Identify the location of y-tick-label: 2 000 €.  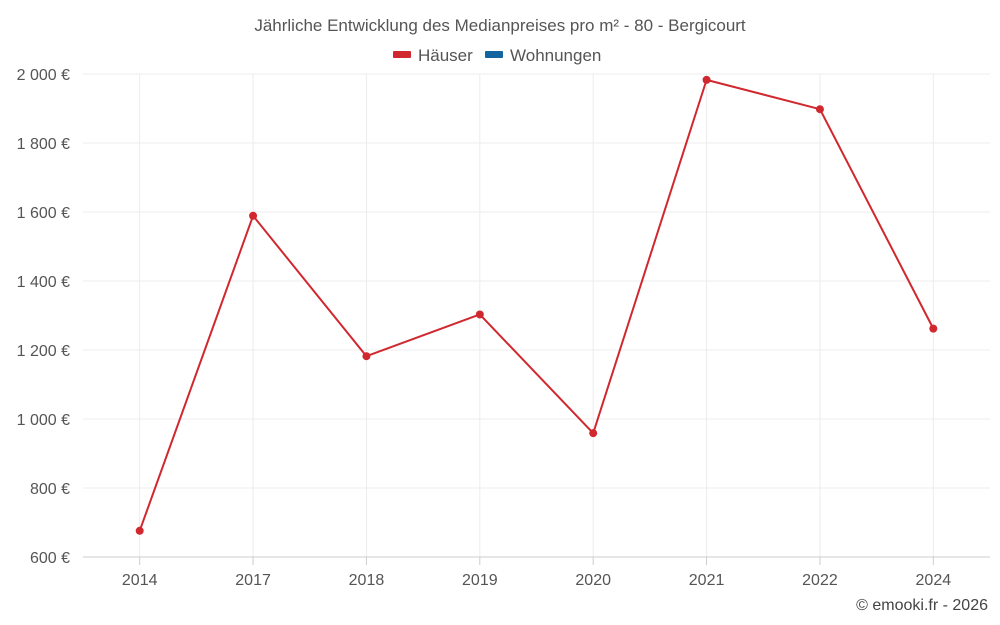
(43, 75).